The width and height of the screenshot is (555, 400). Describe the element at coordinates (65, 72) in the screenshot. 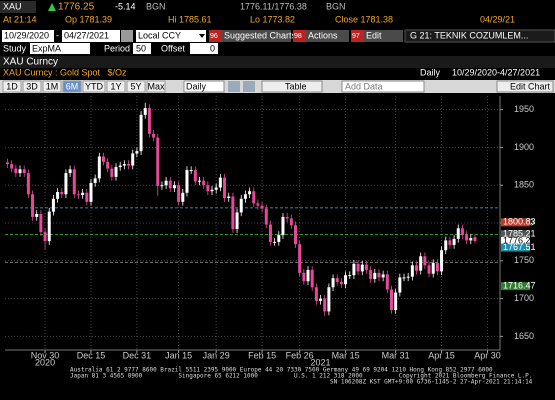

I see `description: XAU Curncy : Gold Spot $/Oz` at that location.